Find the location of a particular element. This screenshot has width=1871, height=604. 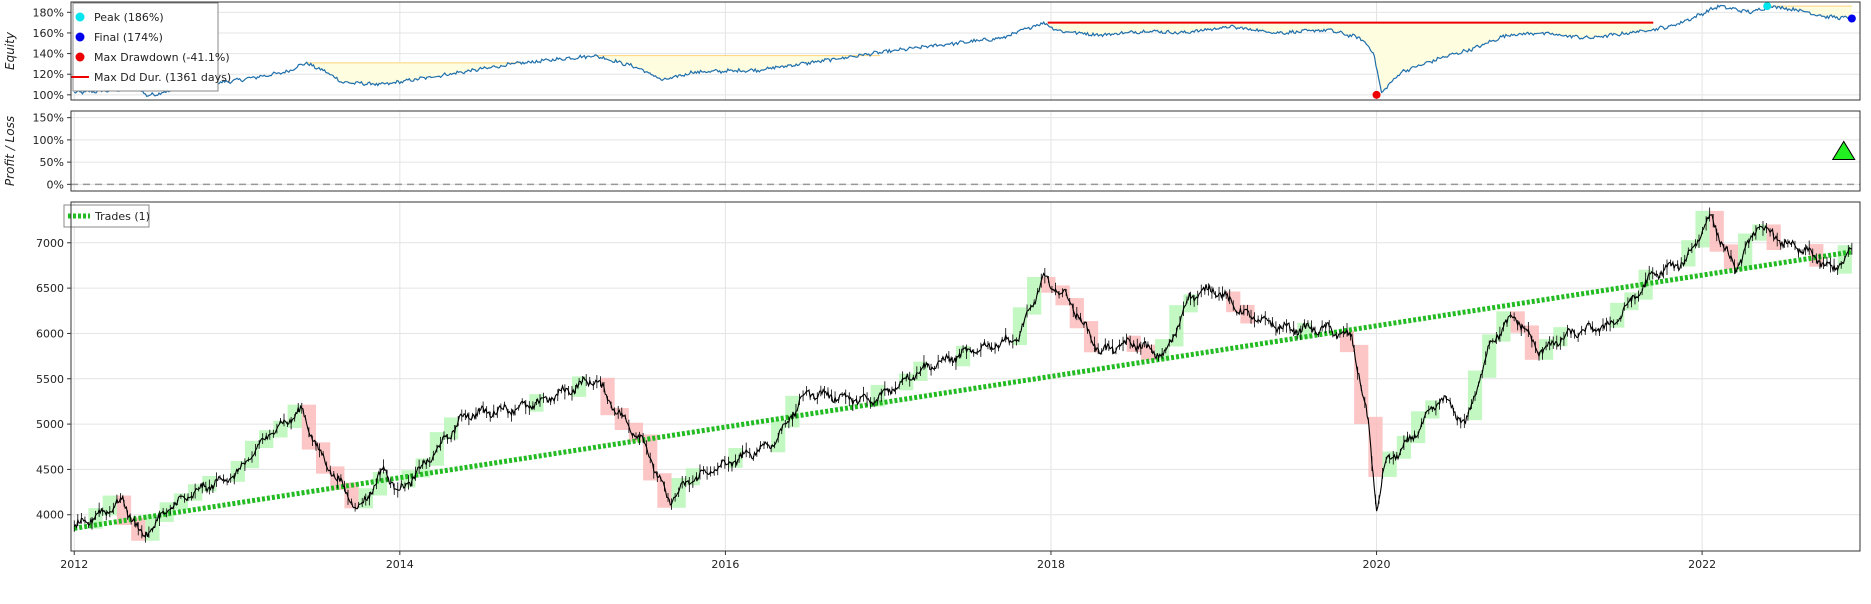

equity-legend-label-0: Peak (186%) is located at coordinates (129, 17).